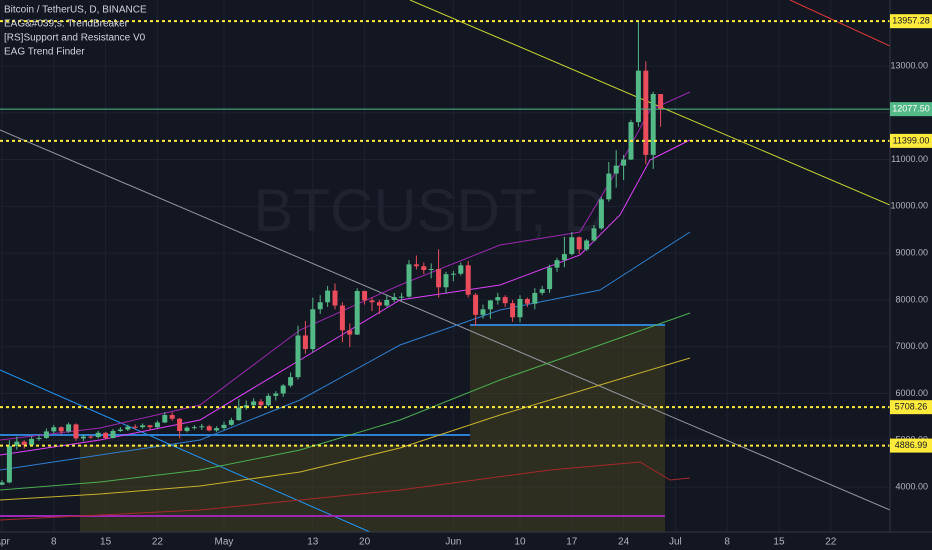  What do you see at coordinates (5, 542) in the screenshot?
I see `x-tick-label: Apr` at bounding box center [5, 542].